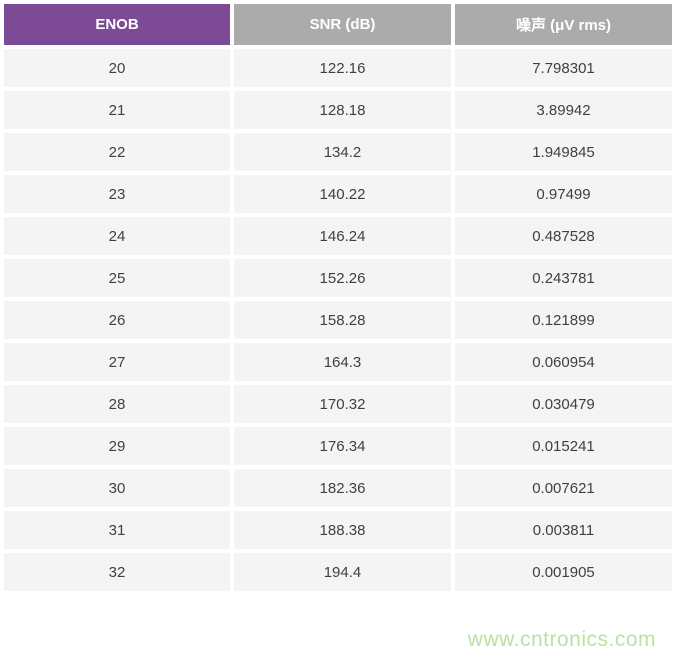 The height and width of the screenshot is (652, 678). I want to click on watermark: www.cntronics.com, so click(561, 639).